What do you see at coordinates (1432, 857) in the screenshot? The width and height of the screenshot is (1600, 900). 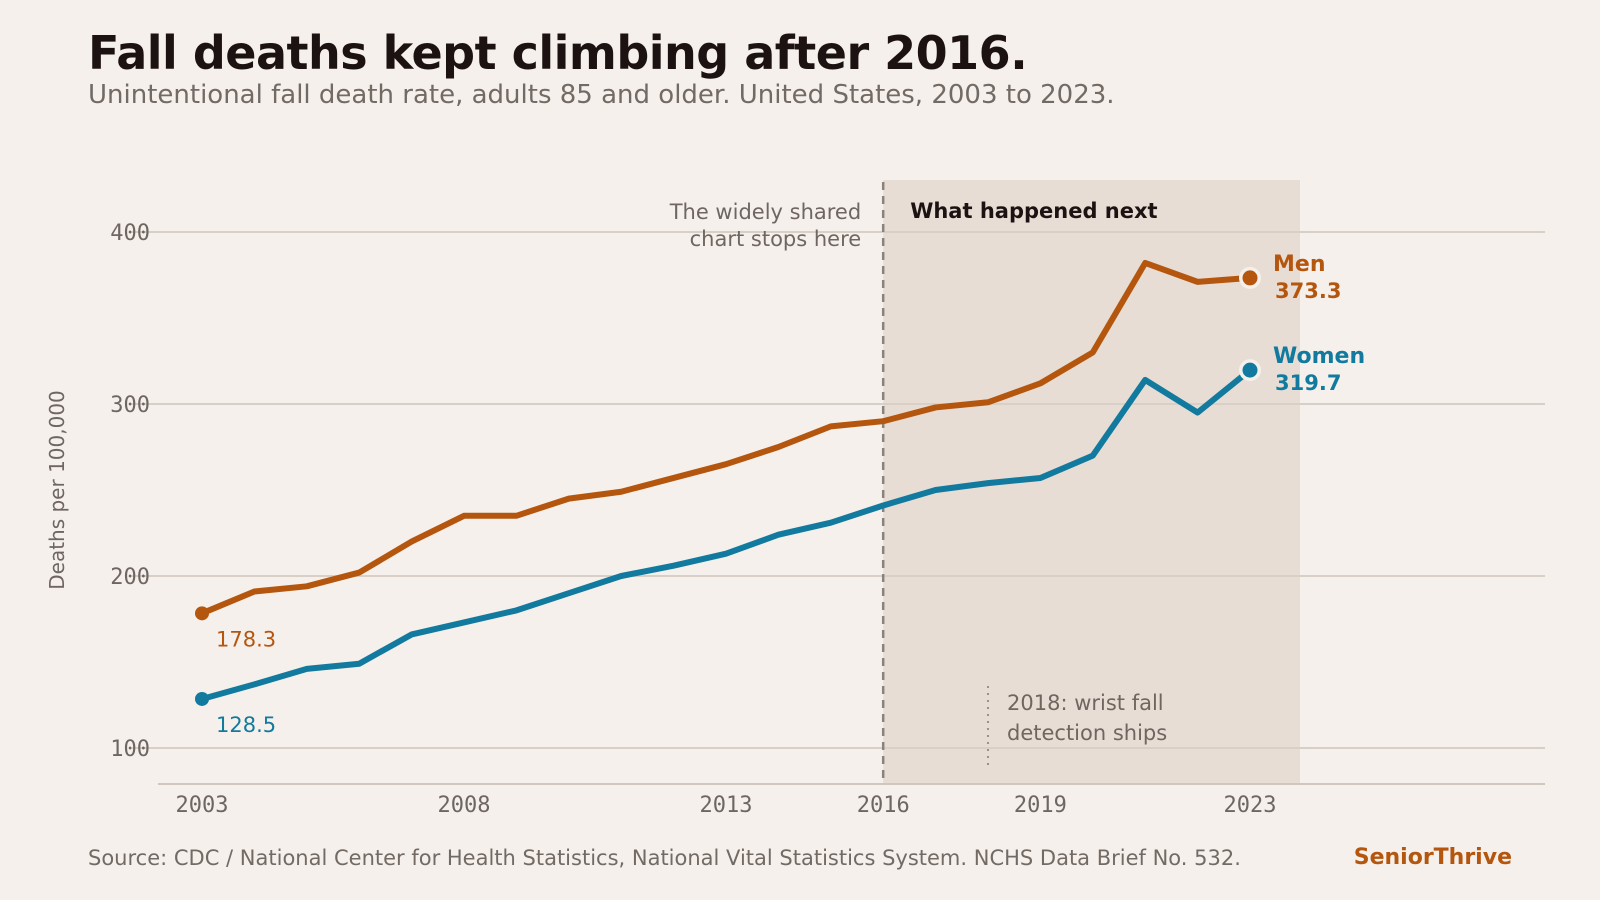 I see `brand-logo: SeniorThrive` at bounding box center [1432, 857].